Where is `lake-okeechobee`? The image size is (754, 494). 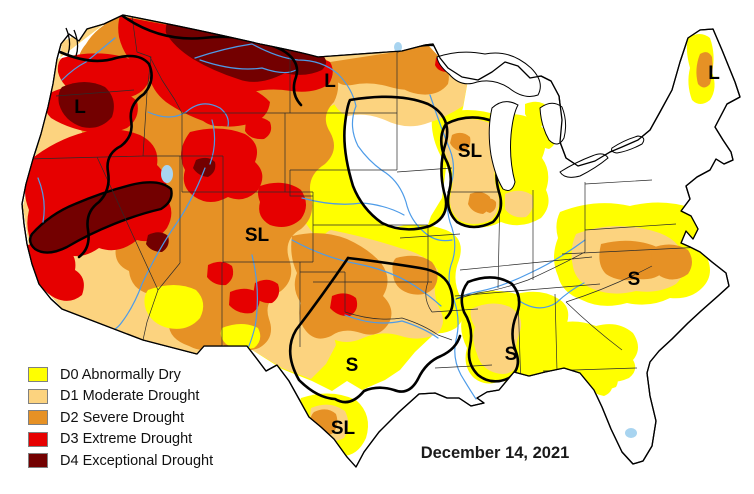 lake-okeechobee is located at coordinates (631, 433).